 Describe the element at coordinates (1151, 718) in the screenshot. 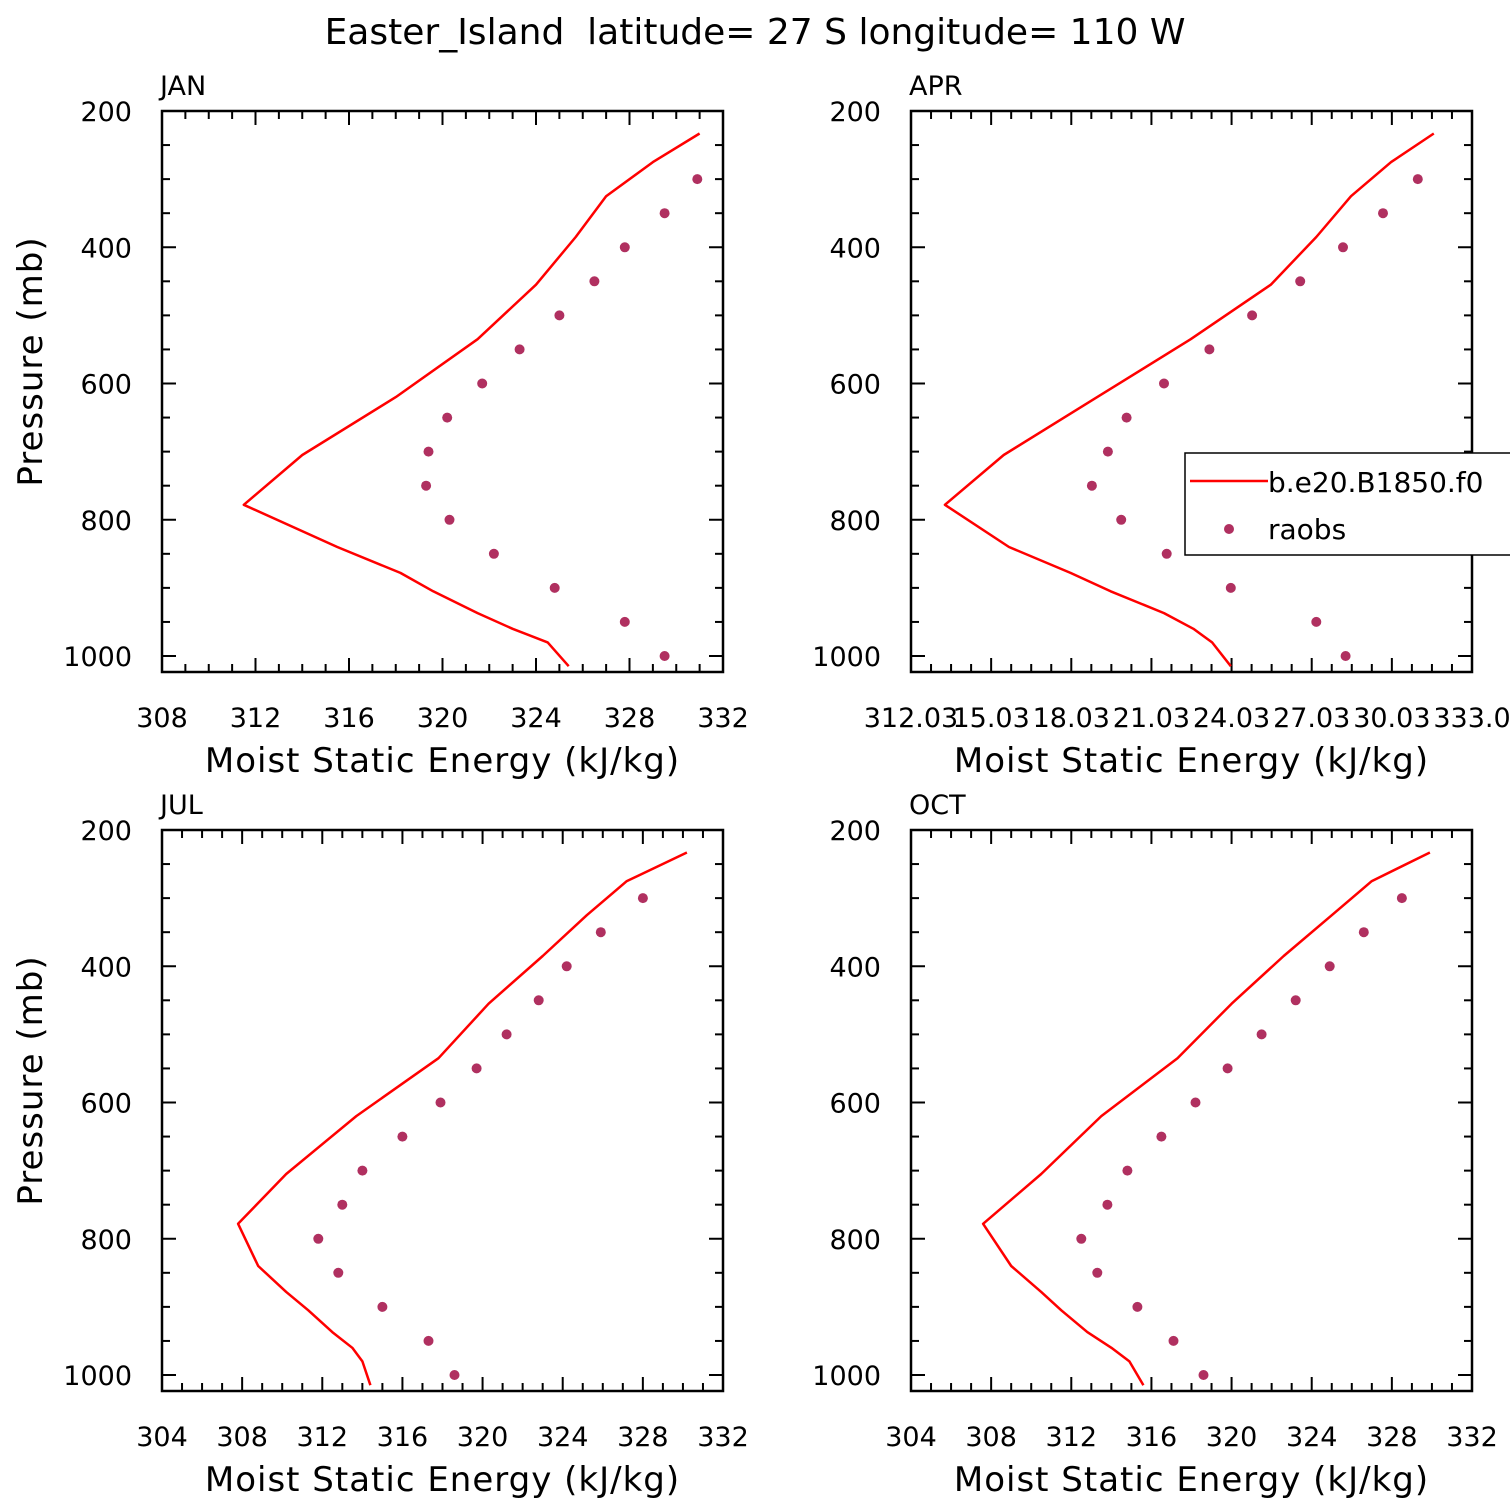

I see `x-tick-label: 21.03` at that location.